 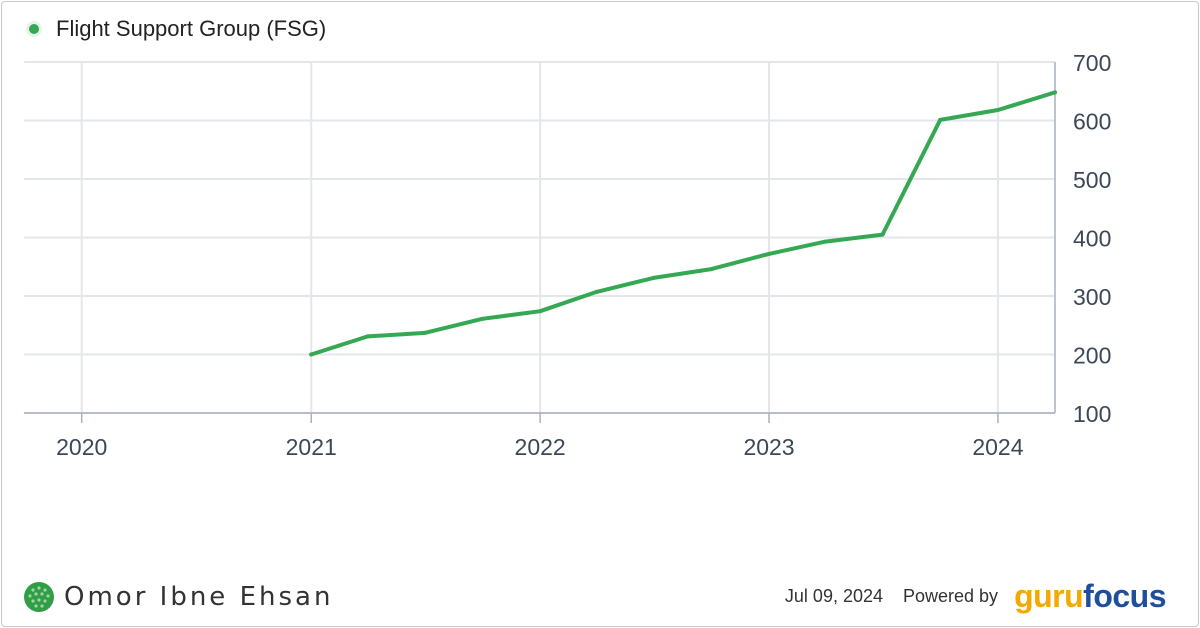 What do you see at coordinates (81, 447) in the screenshot?
I see `x-tick-label: 2020` at bounding box center [81, 447].